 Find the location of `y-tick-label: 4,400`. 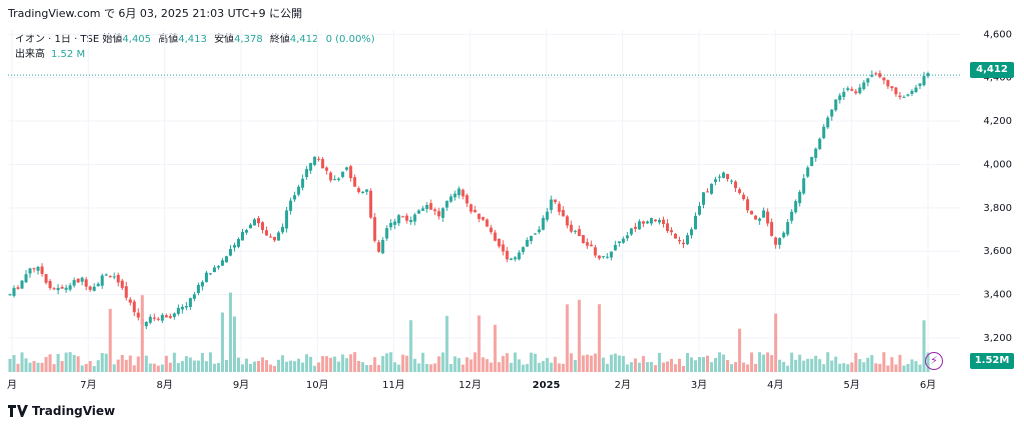

y-tick-label: 4,400 is located at coordinates (997, 78).